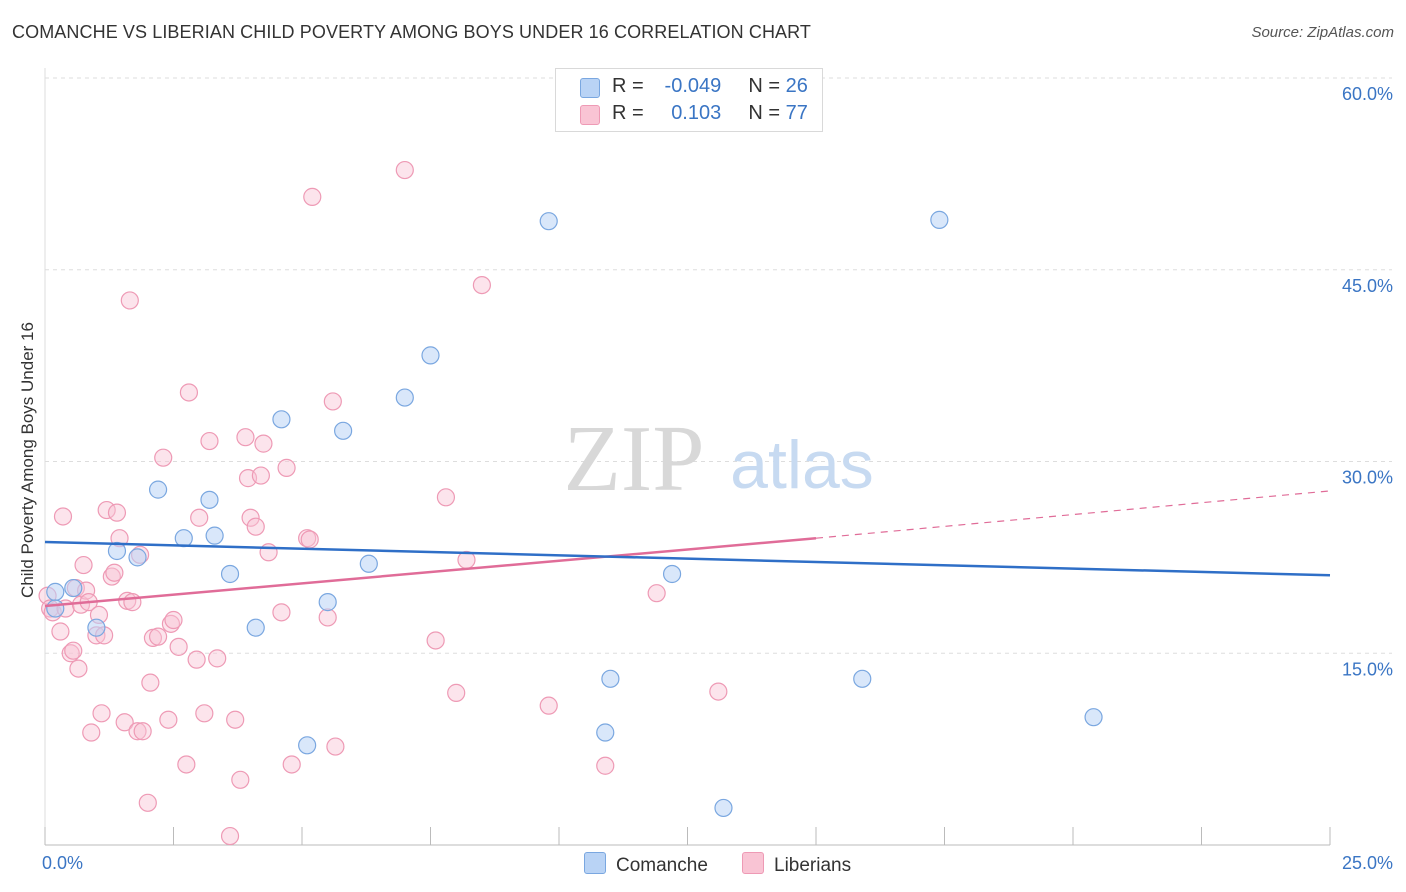  I want to click on liberians-trend-extension, so click(1073, 514).